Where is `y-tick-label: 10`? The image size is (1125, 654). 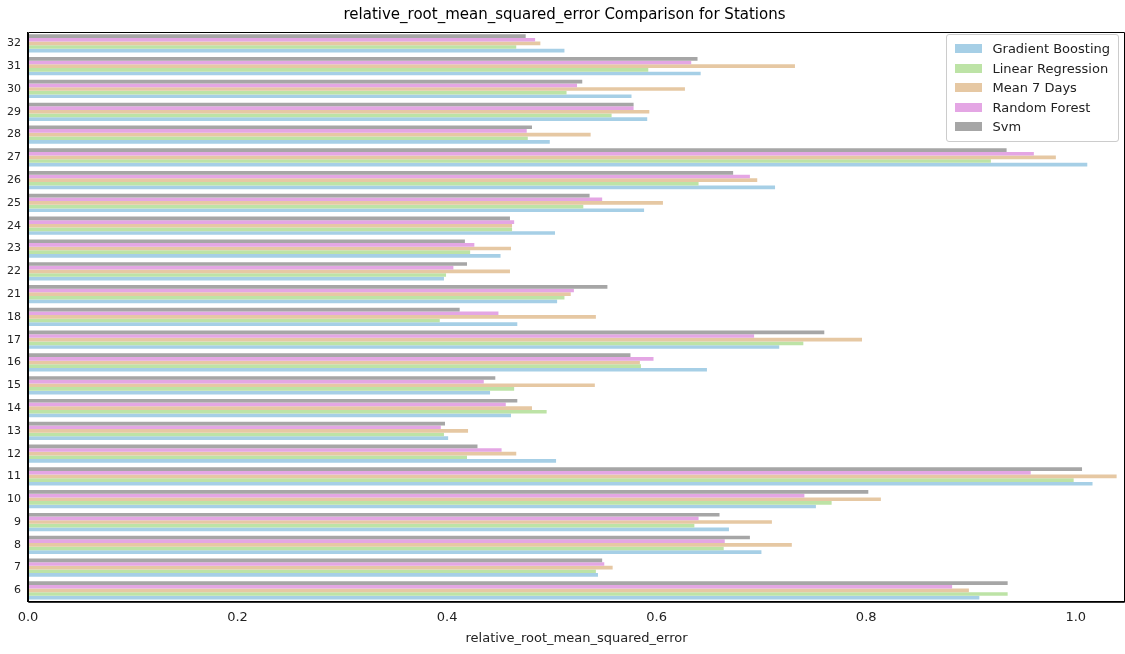 y-tick-label: 10 is located at coordinates (14, 499).